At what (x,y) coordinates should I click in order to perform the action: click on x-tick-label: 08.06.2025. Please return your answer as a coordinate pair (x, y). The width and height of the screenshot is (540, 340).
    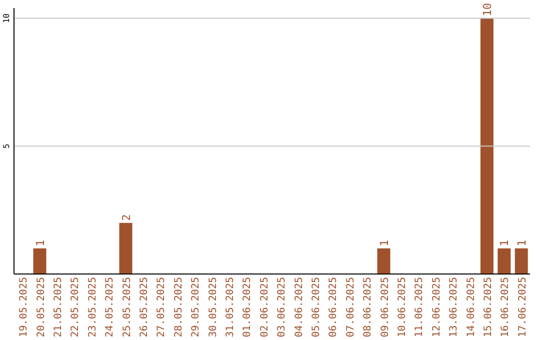
    Looking at the image, I should click on (368, 307).